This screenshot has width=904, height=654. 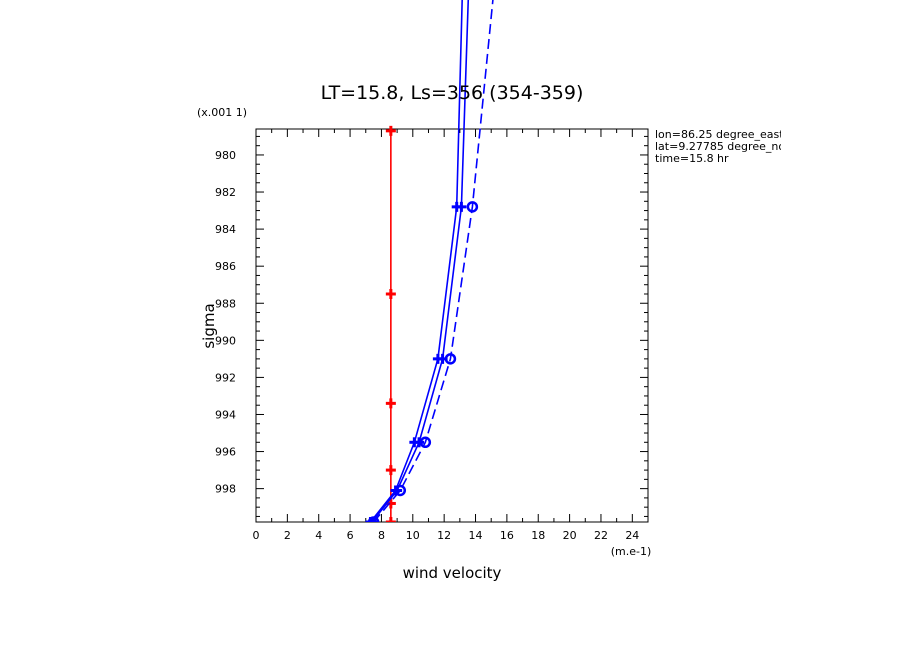 I want to click on y-tick-label: 980, so click(x=225, y=155).